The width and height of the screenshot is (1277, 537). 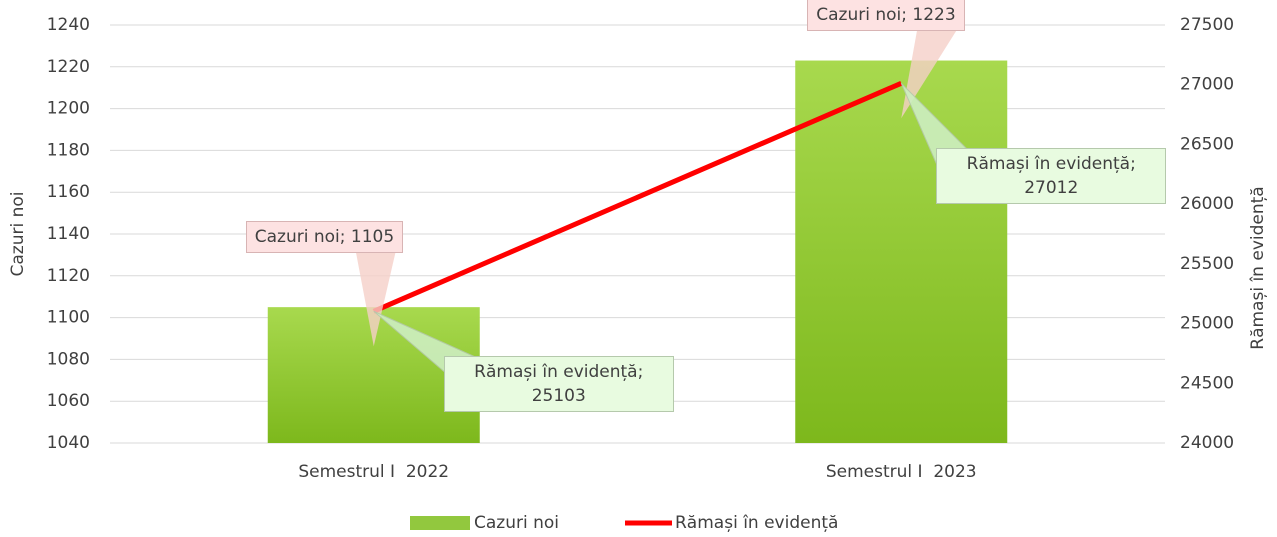 What do you see at coordinates (756, 523) in the screenshot?
I see `legend-label: Rămași în evidență` at bounding box center [756, 523].